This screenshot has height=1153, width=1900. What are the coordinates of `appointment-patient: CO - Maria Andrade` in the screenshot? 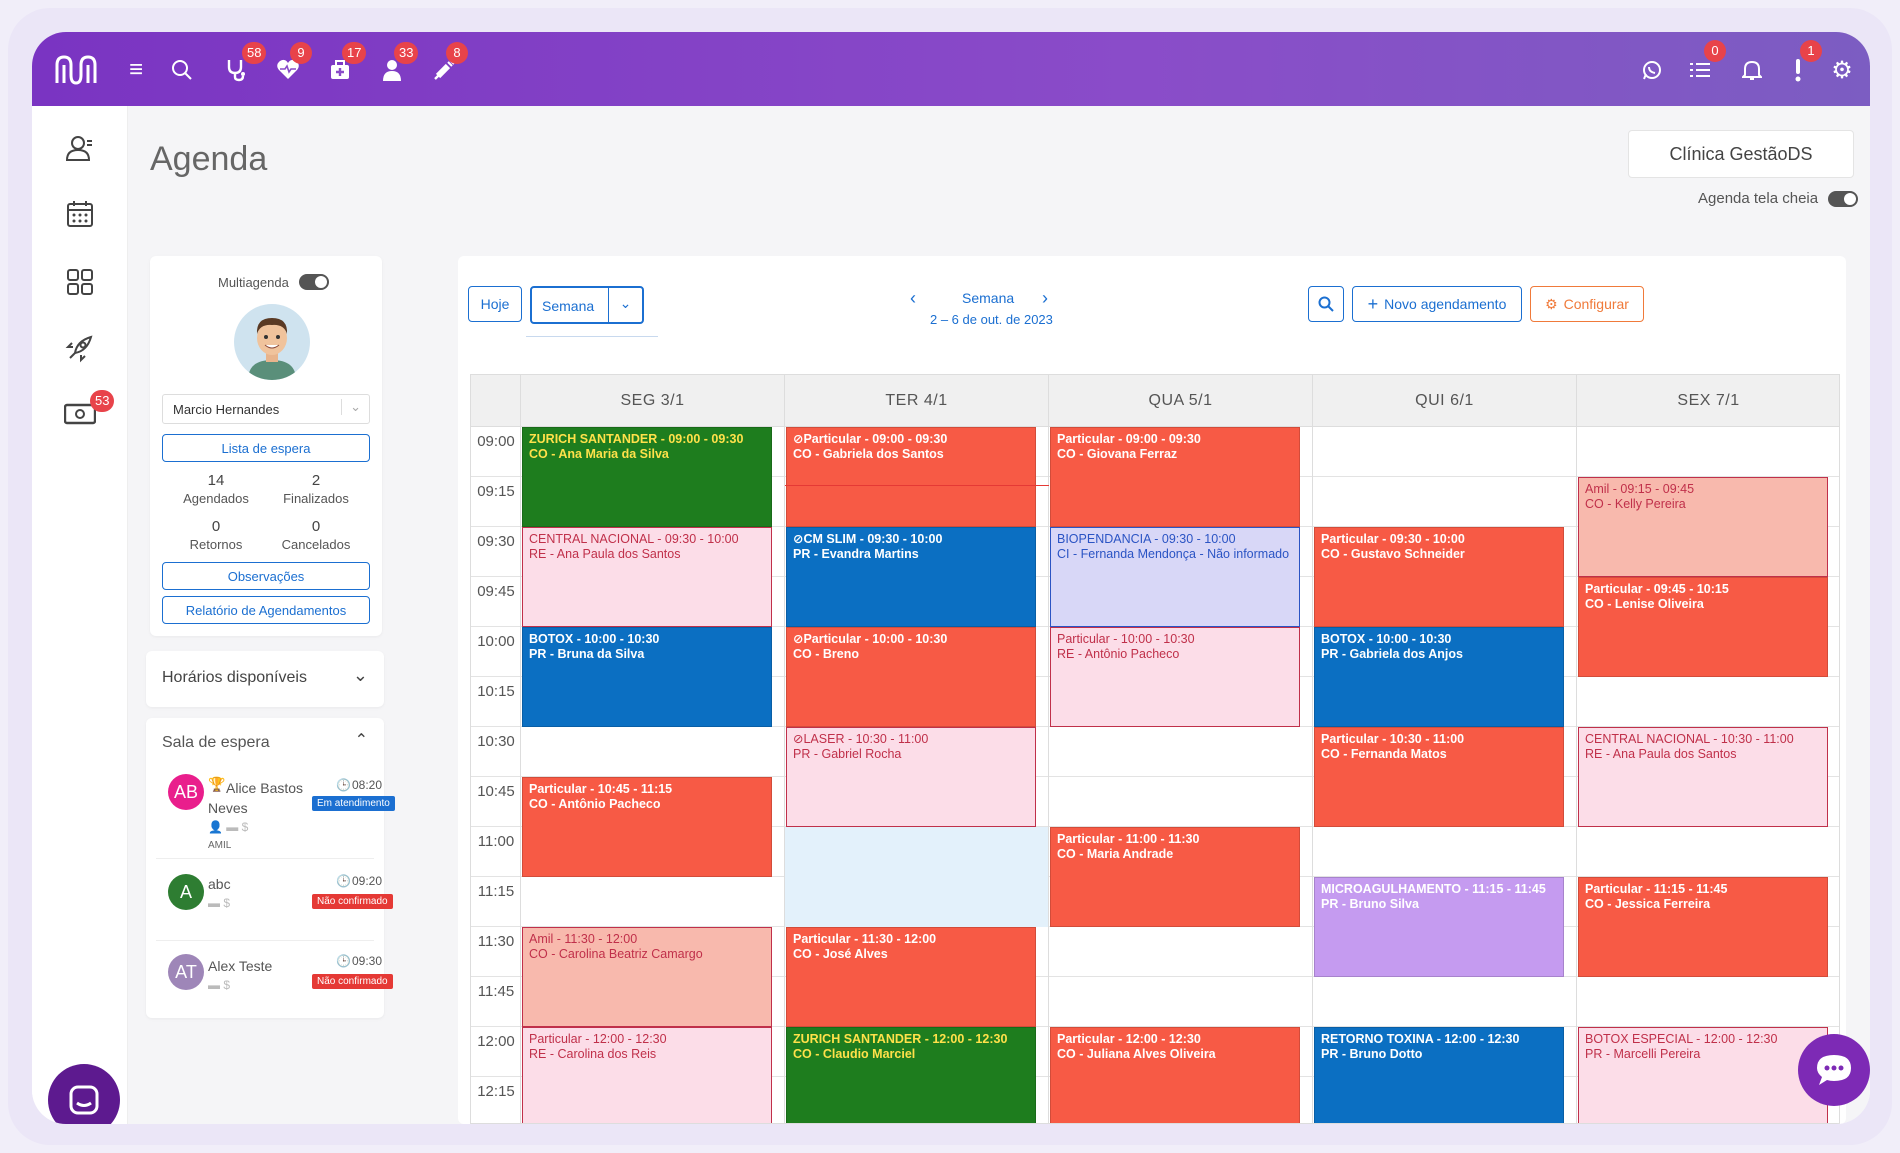 It's located at (1115, 854).